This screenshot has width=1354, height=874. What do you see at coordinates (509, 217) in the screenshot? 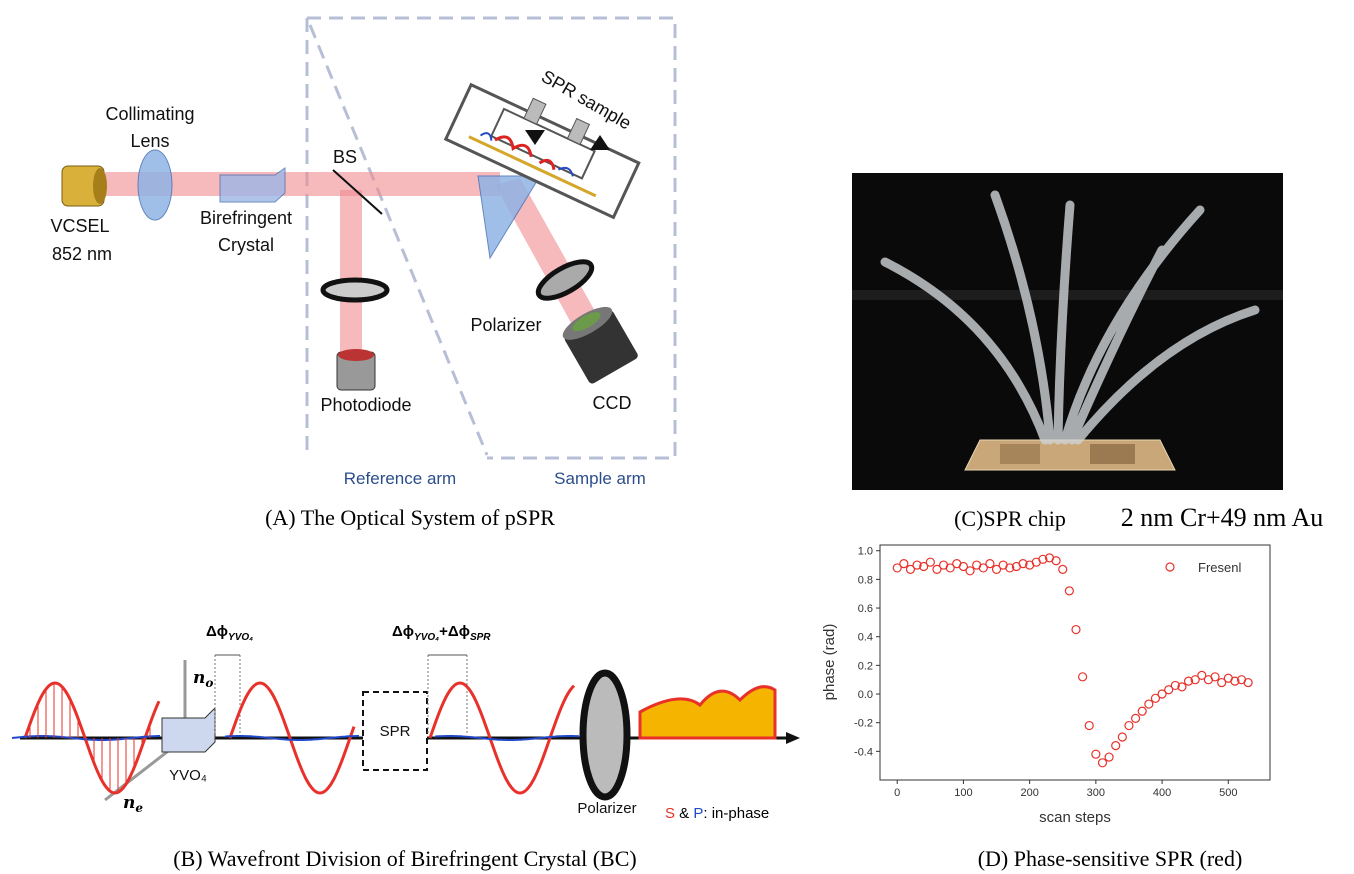
I see `prism` at bounding box center [509, 217].